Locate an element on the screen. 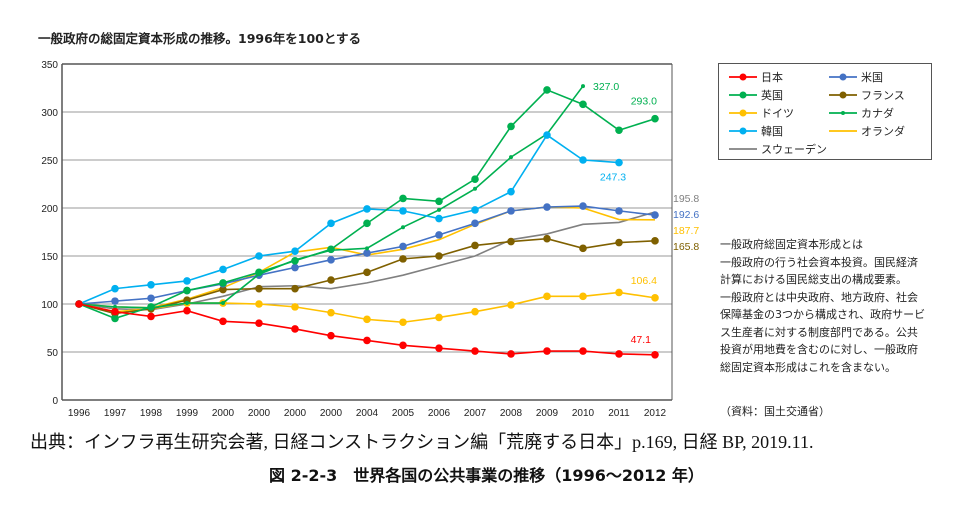  x-tick-label: 1996 is located at coordinates (79, 413).